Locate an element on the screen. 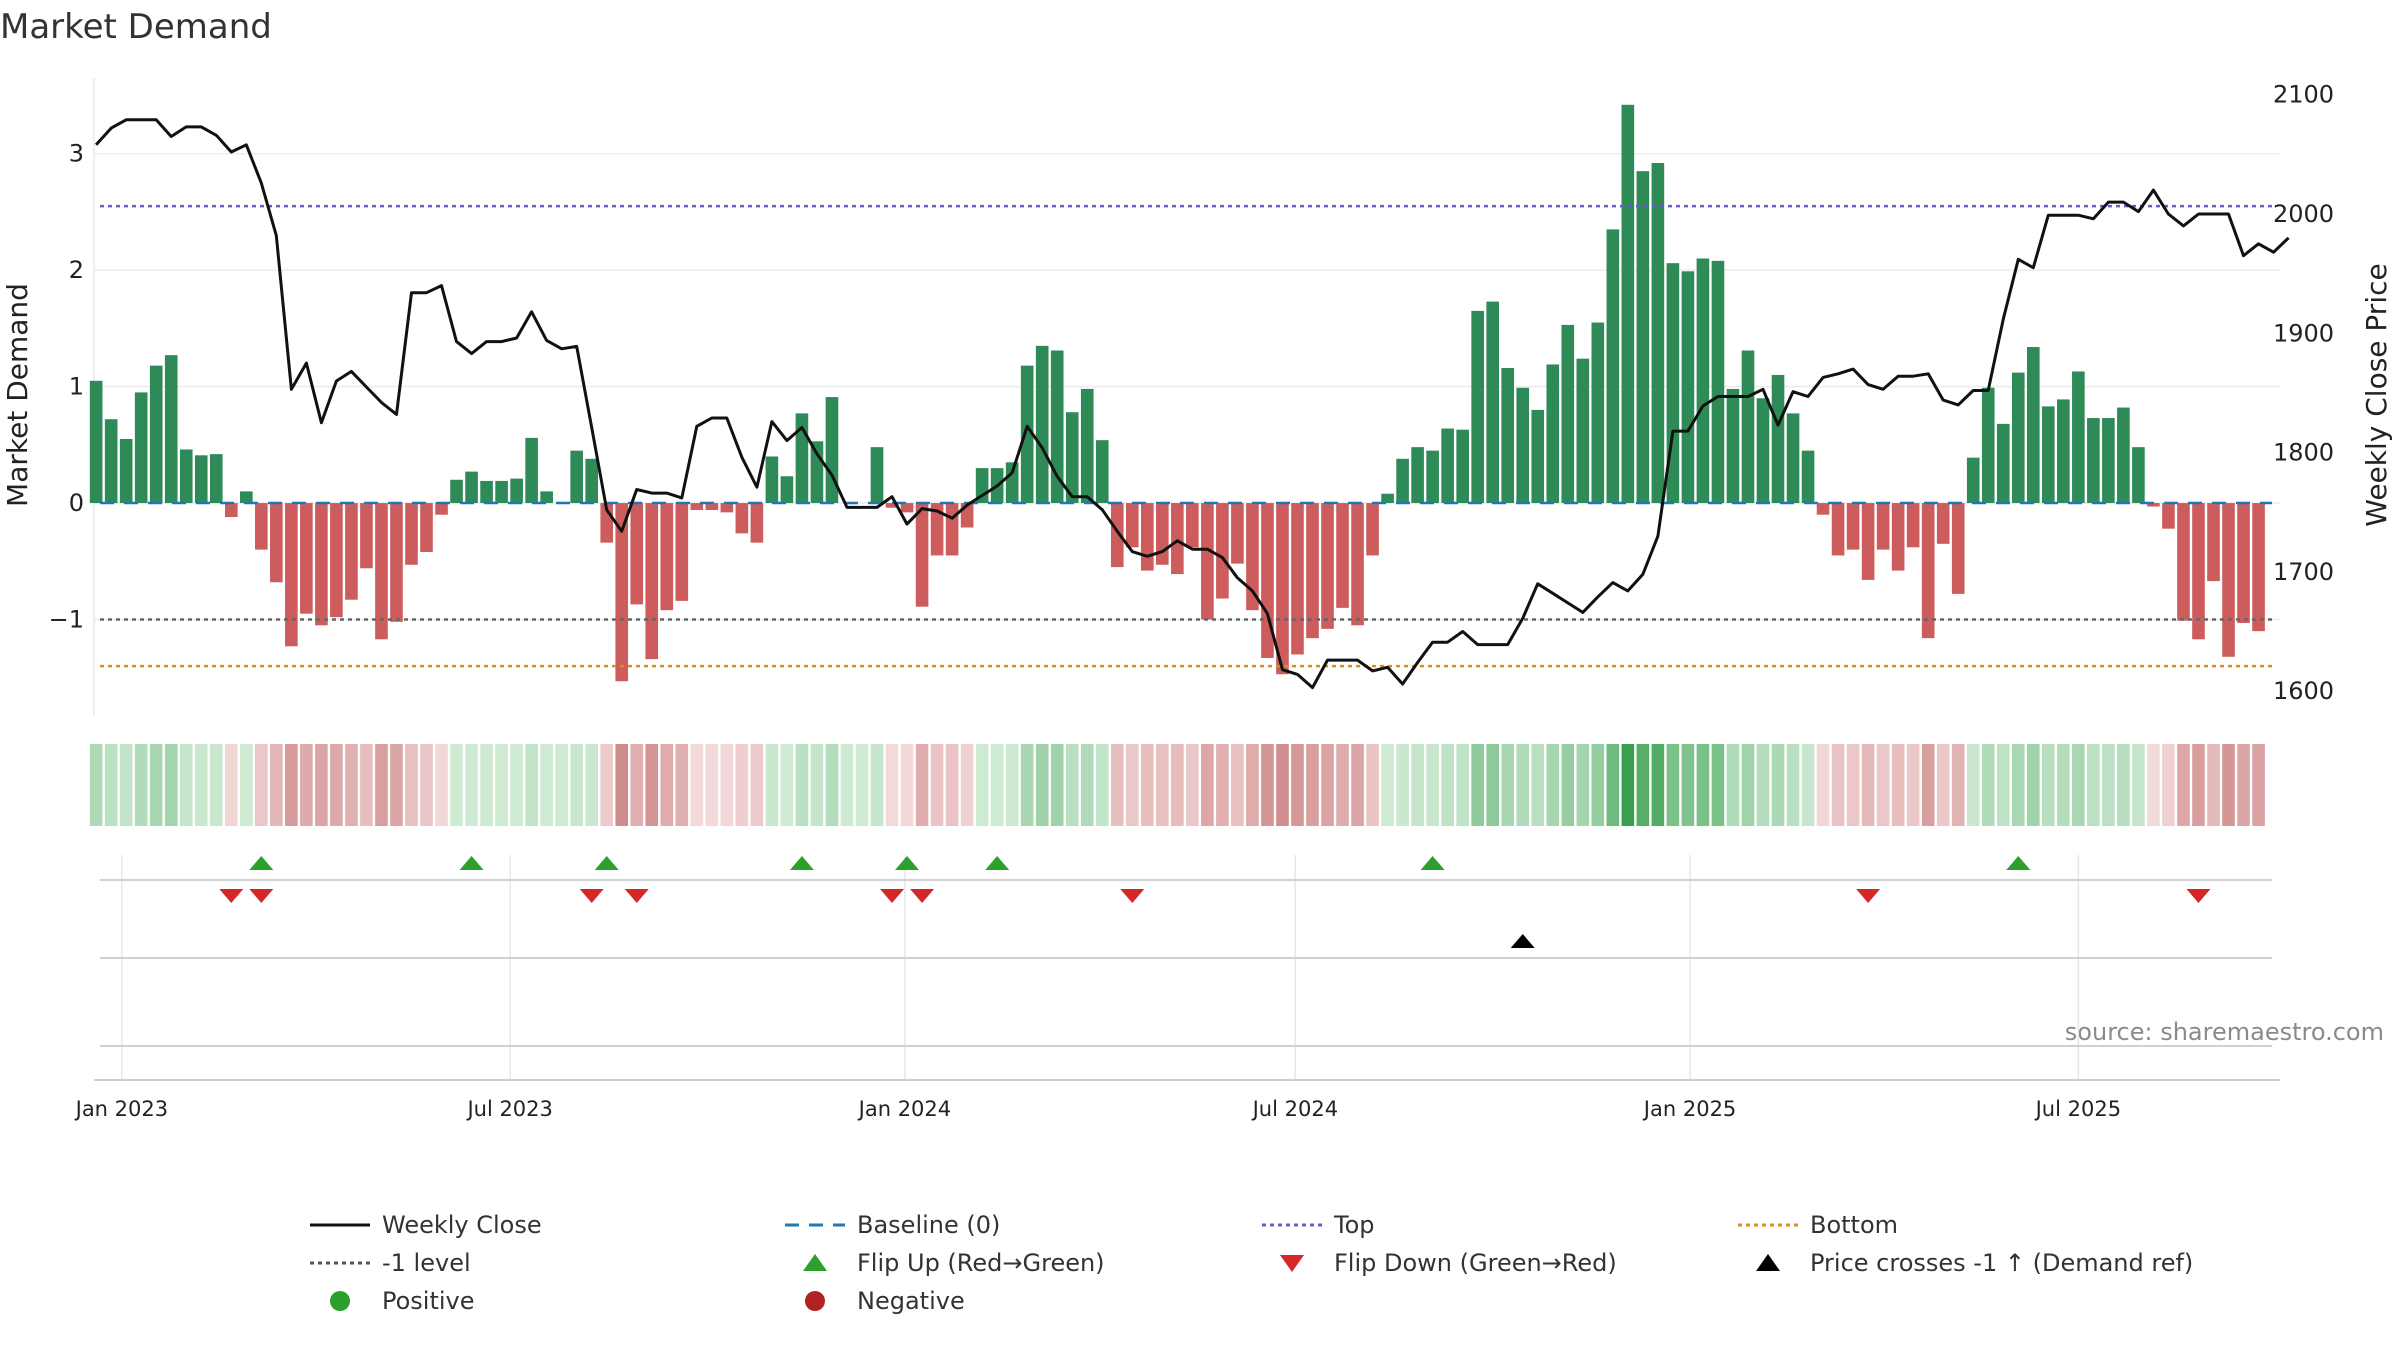 The height and width of the screenshot is (1350, 2400). legend-swatch is located at coordinates (340, 1301).